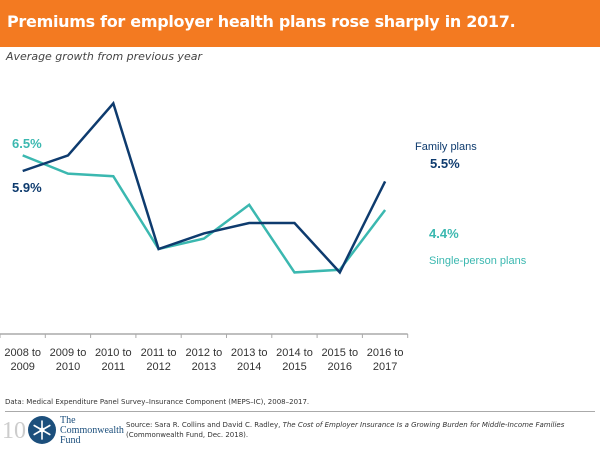 This screenshot has height=450, width=600. What do you see at coordinates (158, 367) in the screenshot?
I see `x-tick-label: 2012` at bounding box center [158, 367].